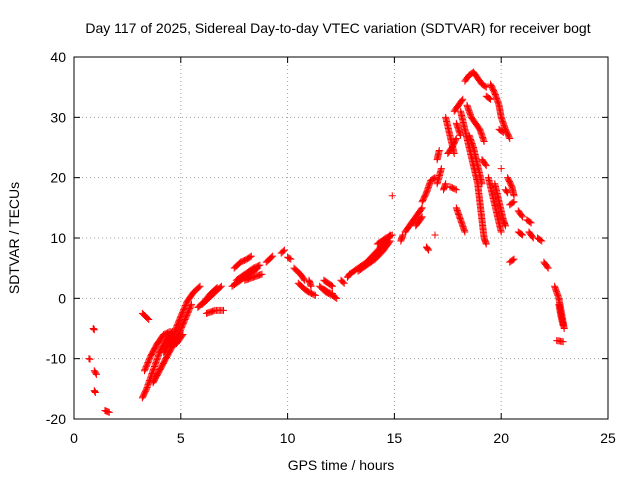 The width and height of the screenshot is (640, 480). Describe the element at coordinates (181, 438) in the screenshot. I see `x-tick-label: 5` at that location.